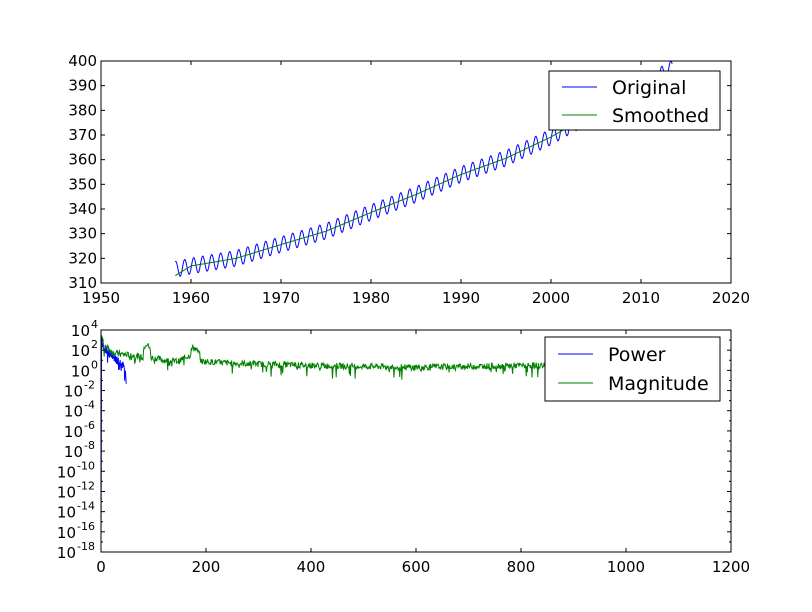 This screenshot has width=812, height=612. What do you see at coordinates (191, 298) in the screenshot?
I see `x-tick-label: 1960` at bounding box center [191, 298].